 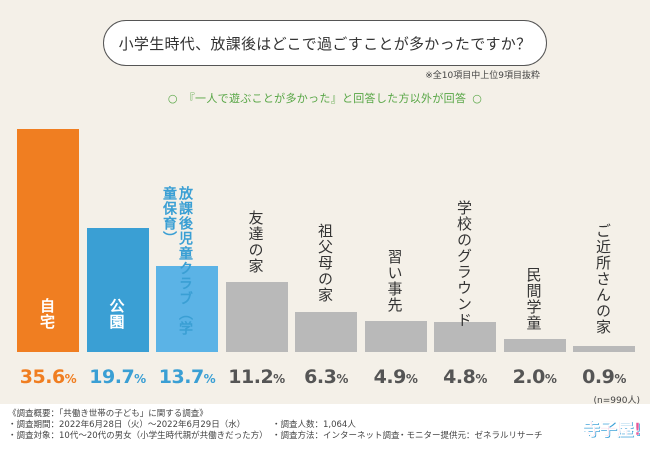 I want to click on terakoya-logo: 寺子屋!, so click(x=612, y=427).